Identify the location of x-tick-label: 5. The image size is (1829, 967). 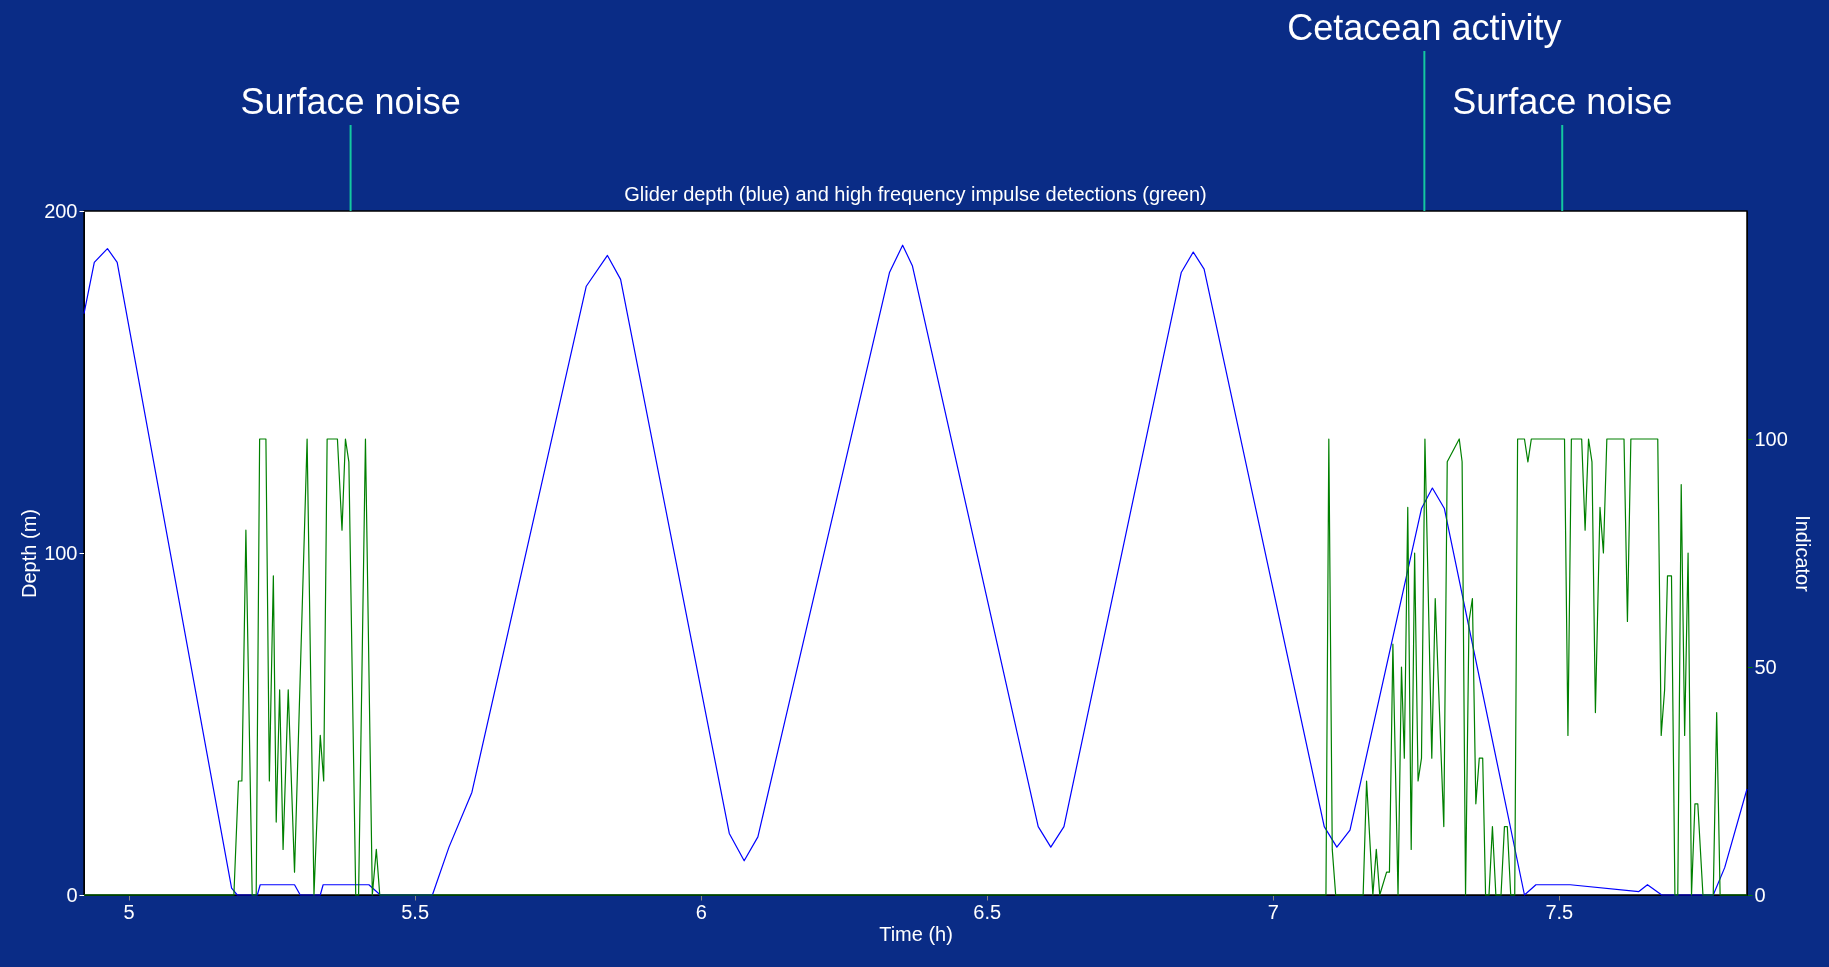
(129, 911).